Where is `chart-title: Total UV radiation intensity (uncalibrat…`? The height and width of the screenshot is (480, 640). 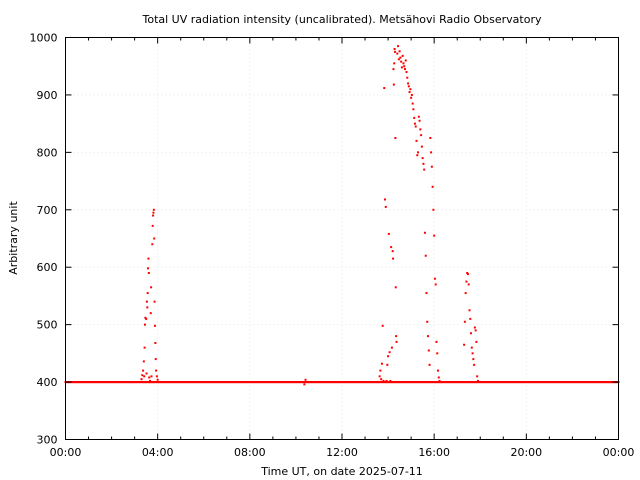 chart-title: Total UV radiation intensity (uncalibrat… is located at coordinates (342, 19).